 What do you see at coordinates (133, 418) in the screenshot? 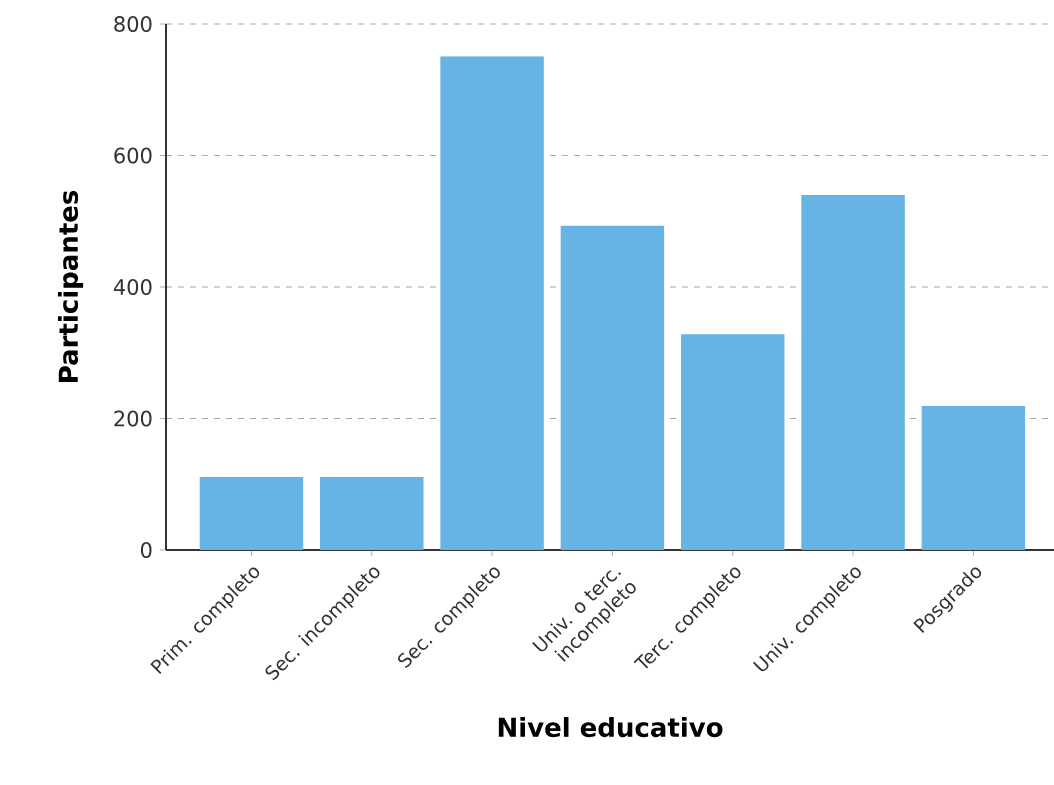
I see `y-tick-label: 200` at bounding box center [133, 418].